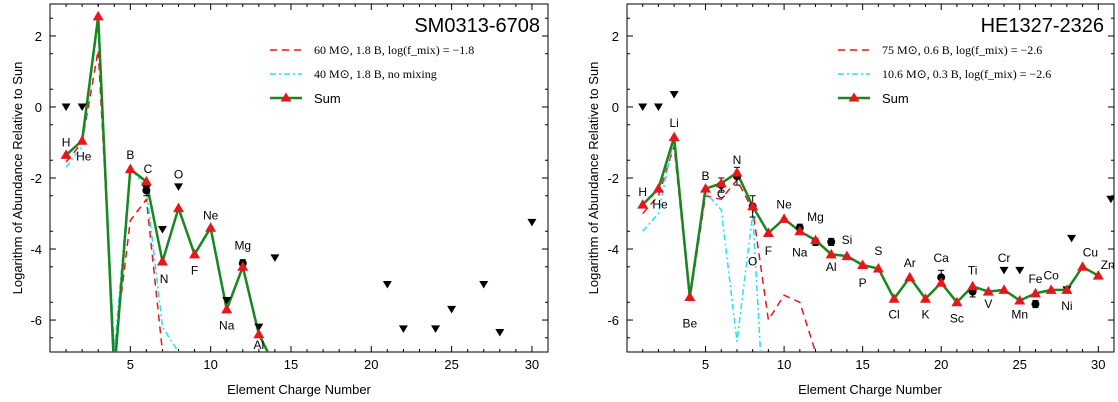  What do you see at coordinates (942, 258) in the screenshot?
I see `element-label: Ca` at bounding box center [942, 258].